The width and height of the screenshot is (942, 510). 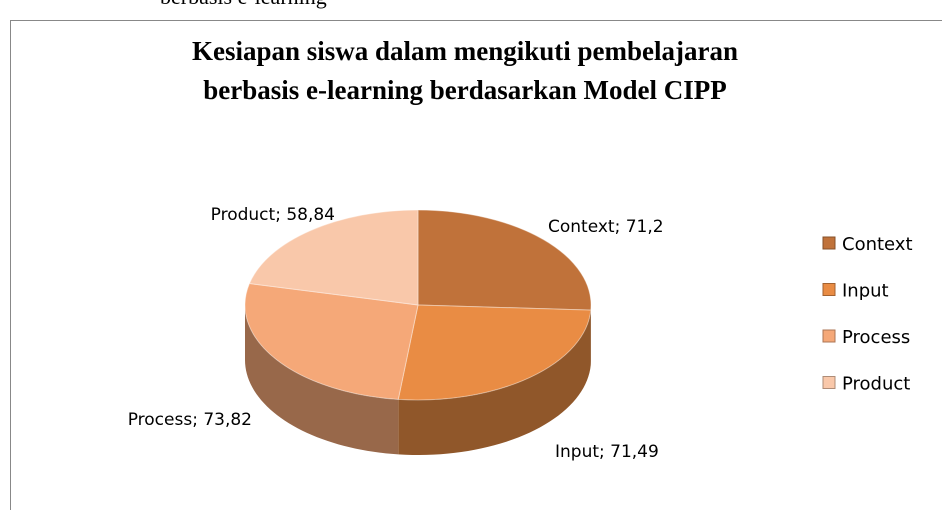 What do you see at coordinates (876, 337) in the screenshot?
I see `legend-label: Process` at bounding box center [876, 337].